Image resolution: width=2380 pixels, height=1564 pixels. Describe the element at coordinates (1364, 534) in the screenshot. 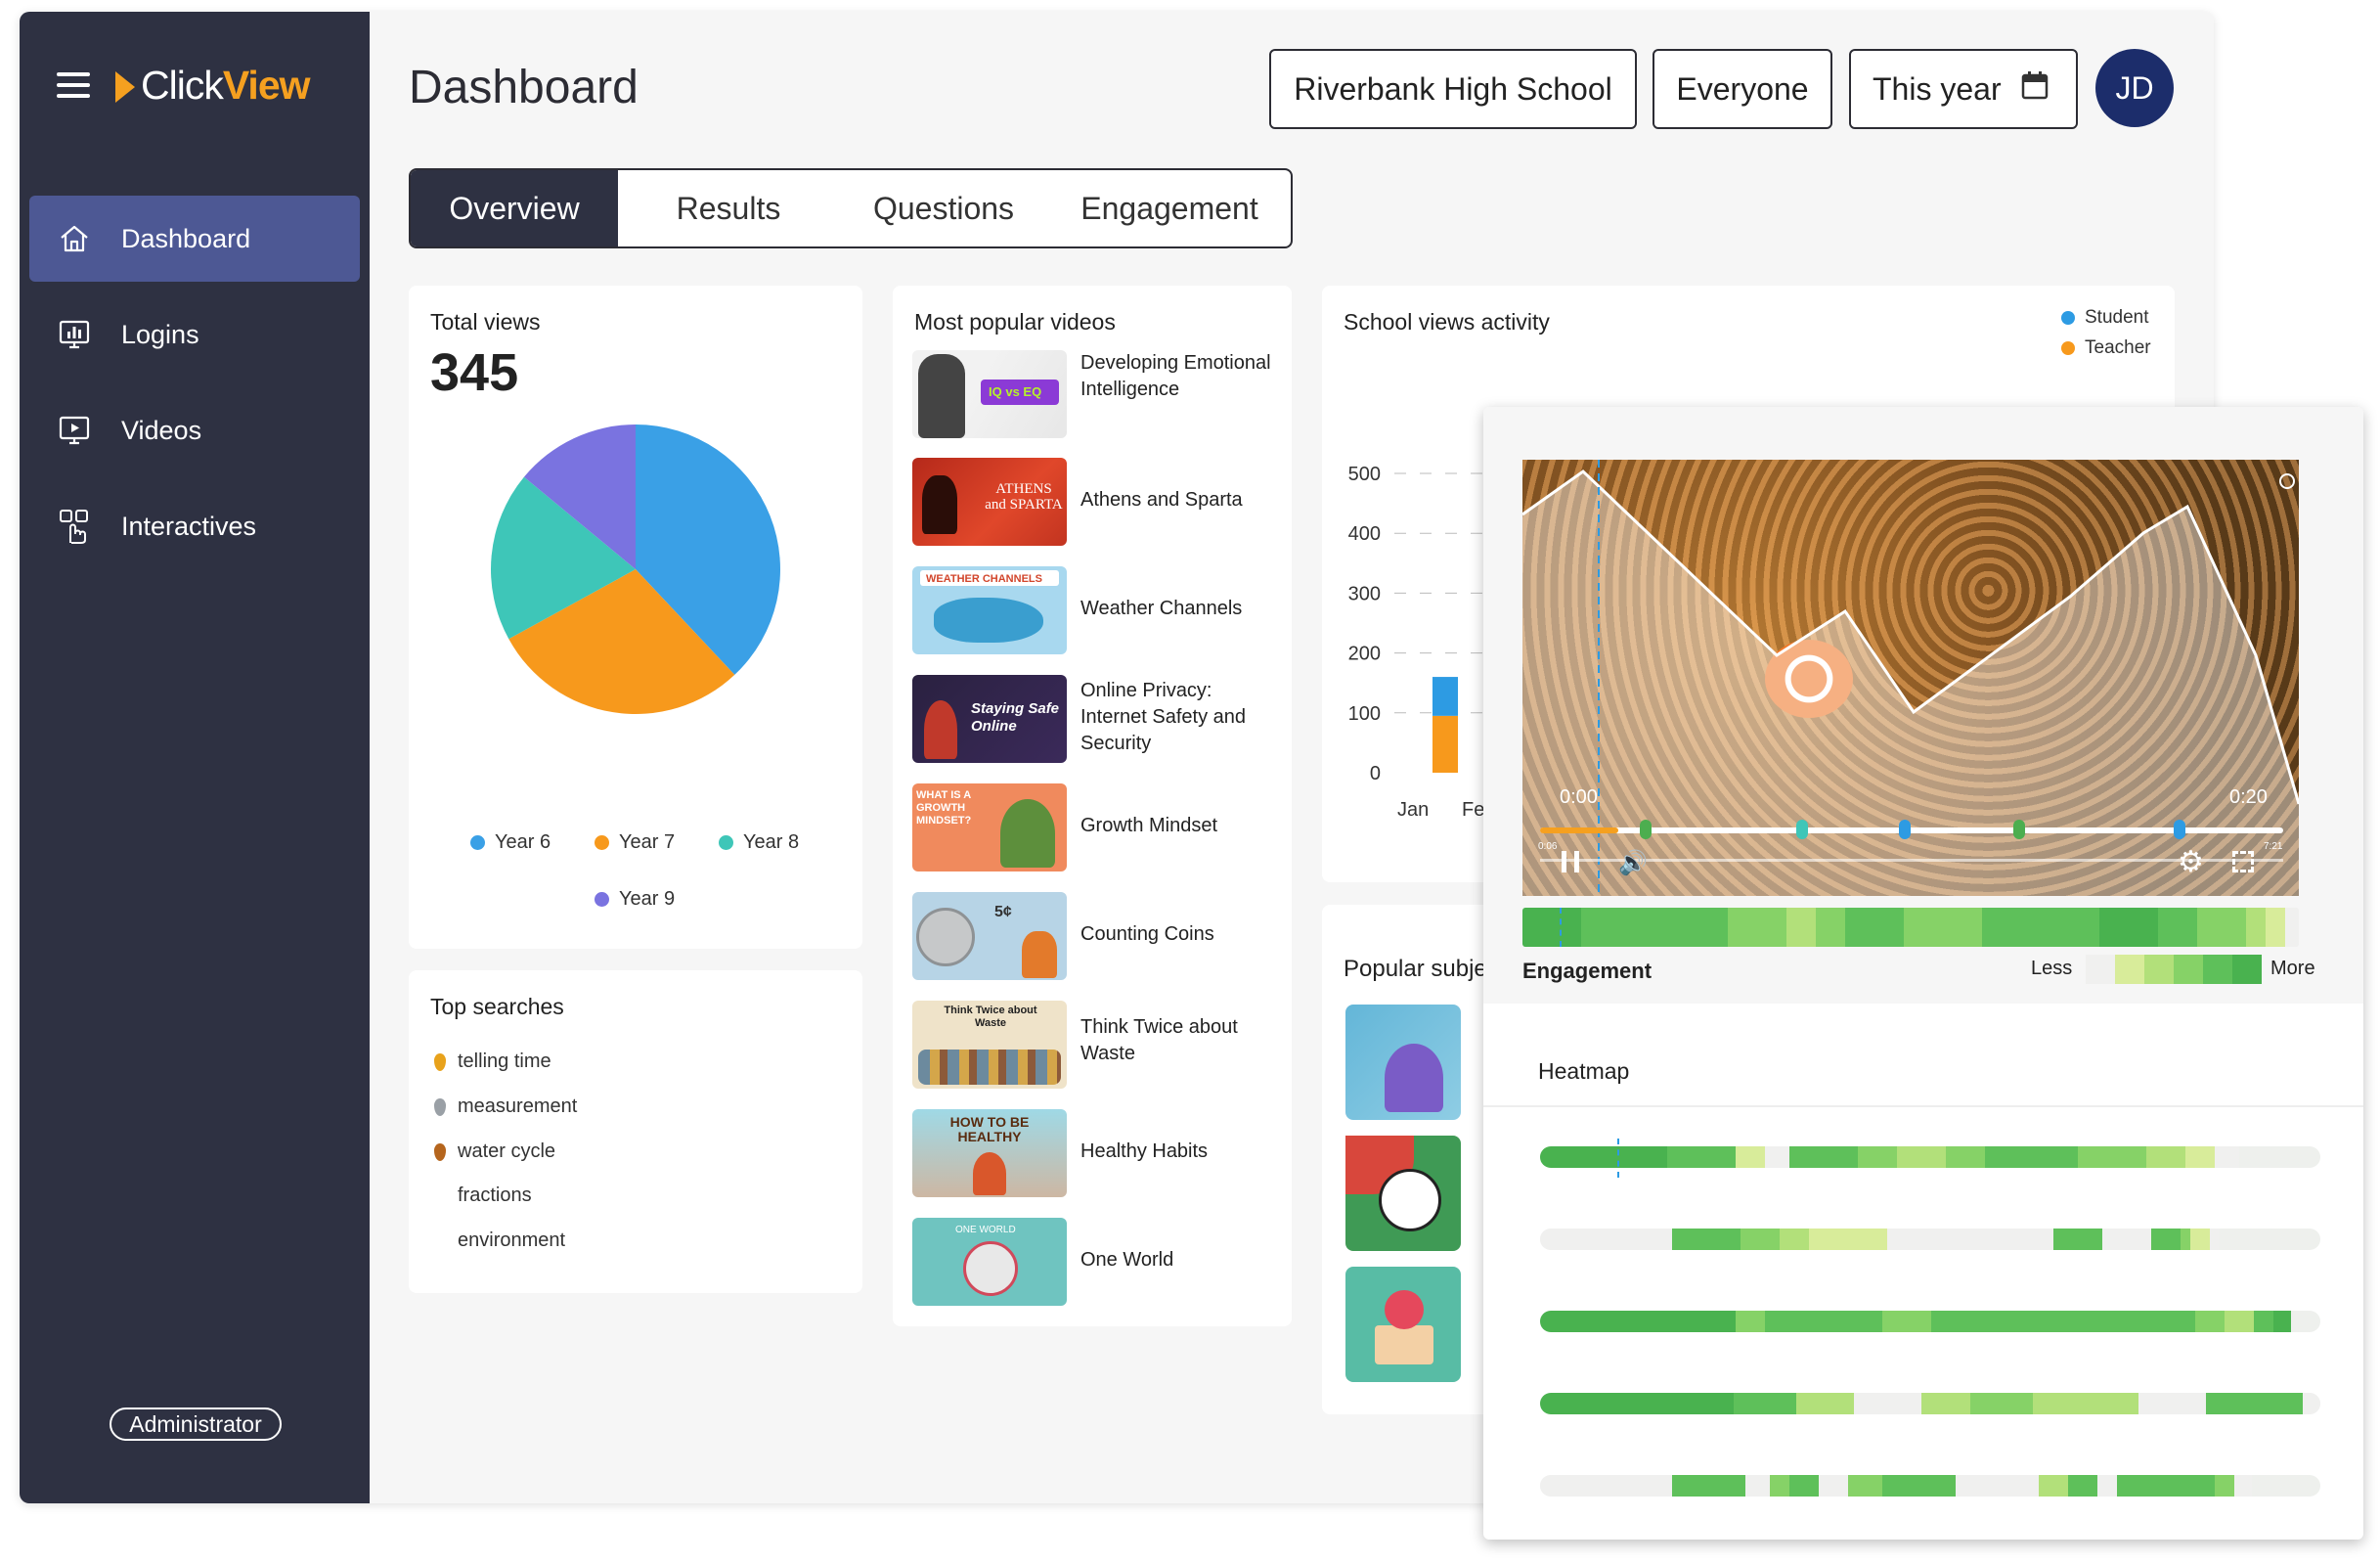

I see `y-tick-label: 400` at that location.